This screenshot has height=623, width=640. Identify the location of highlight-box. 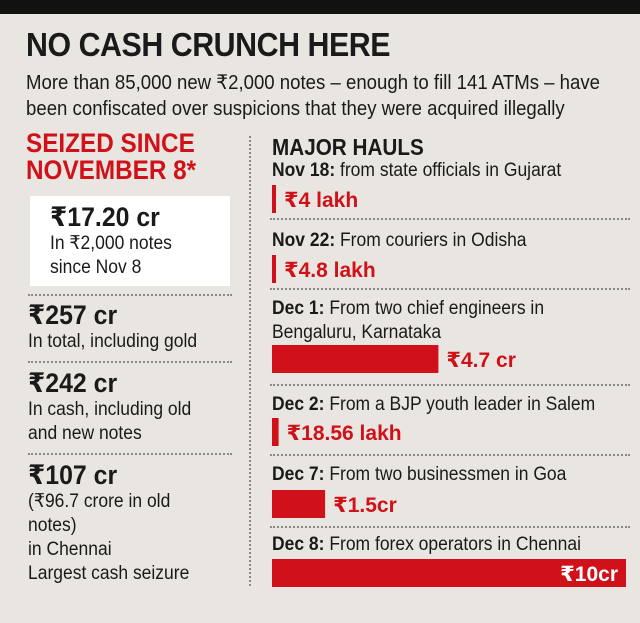
(130, 241).